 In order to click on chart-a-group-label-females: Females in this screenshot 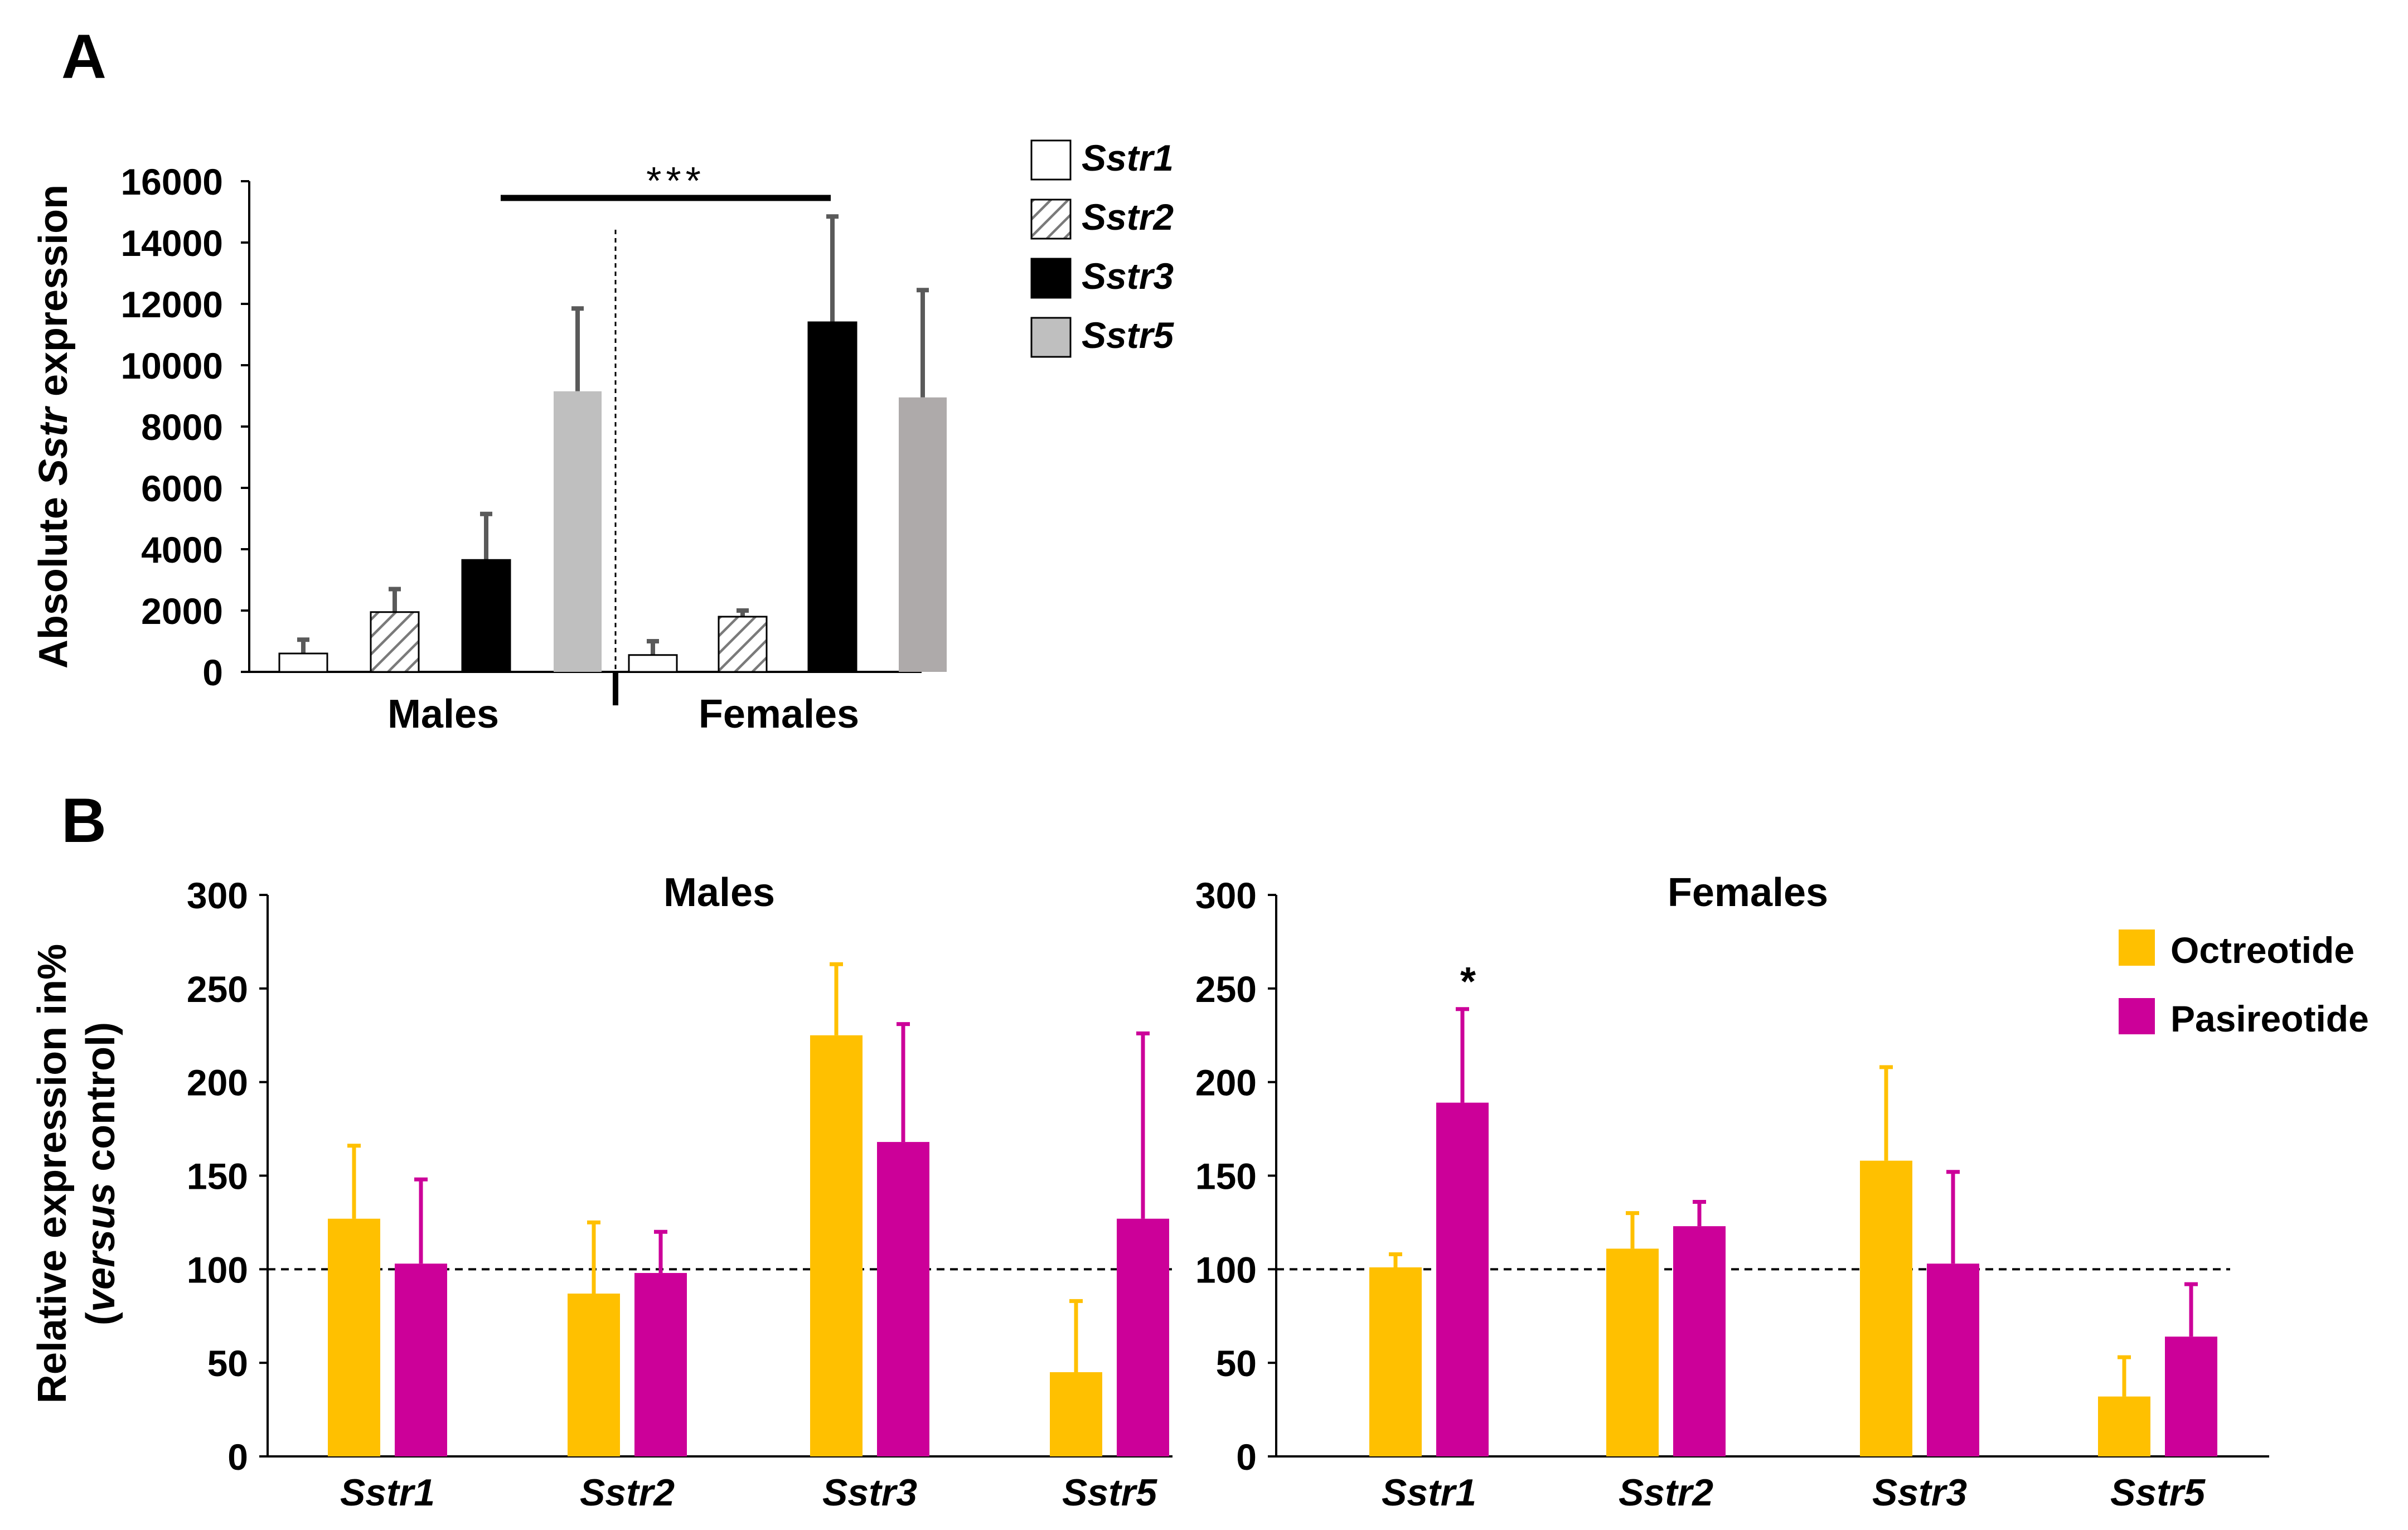, I will do `click(779, 714)`.